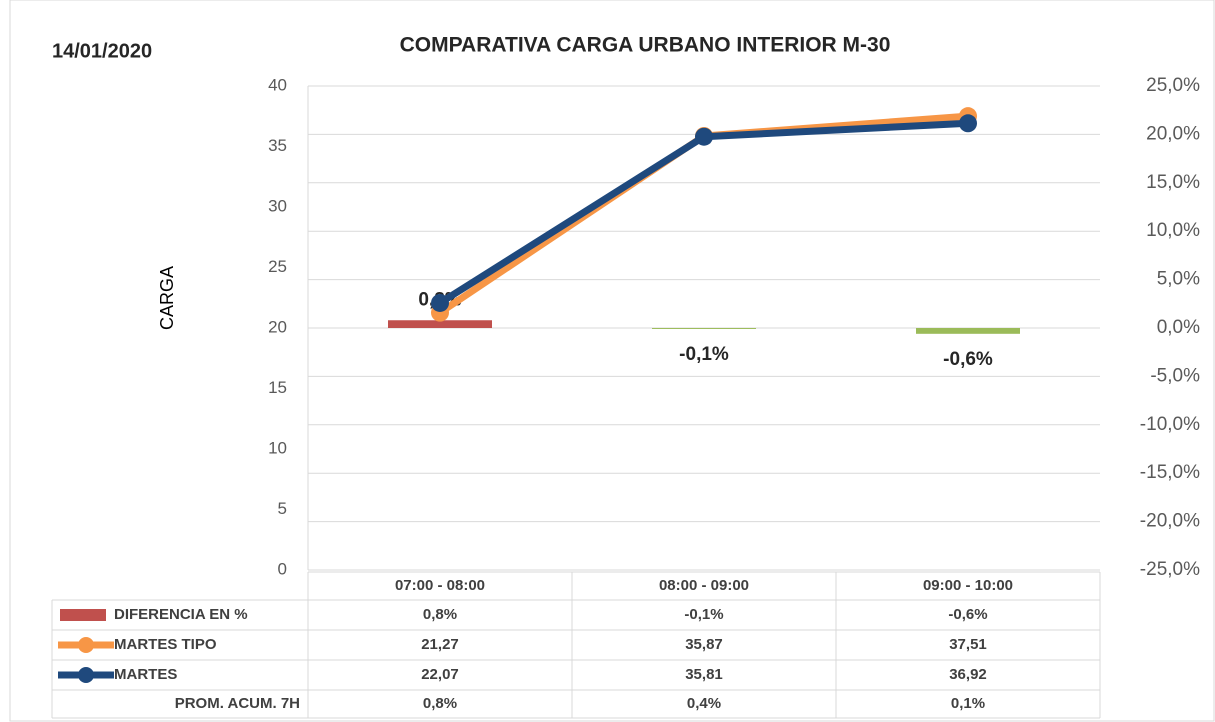  What do you see at coordinates (968, 359) in the screenshot?
I see `data-label: -0,6%` at bounding box center [968, 359].